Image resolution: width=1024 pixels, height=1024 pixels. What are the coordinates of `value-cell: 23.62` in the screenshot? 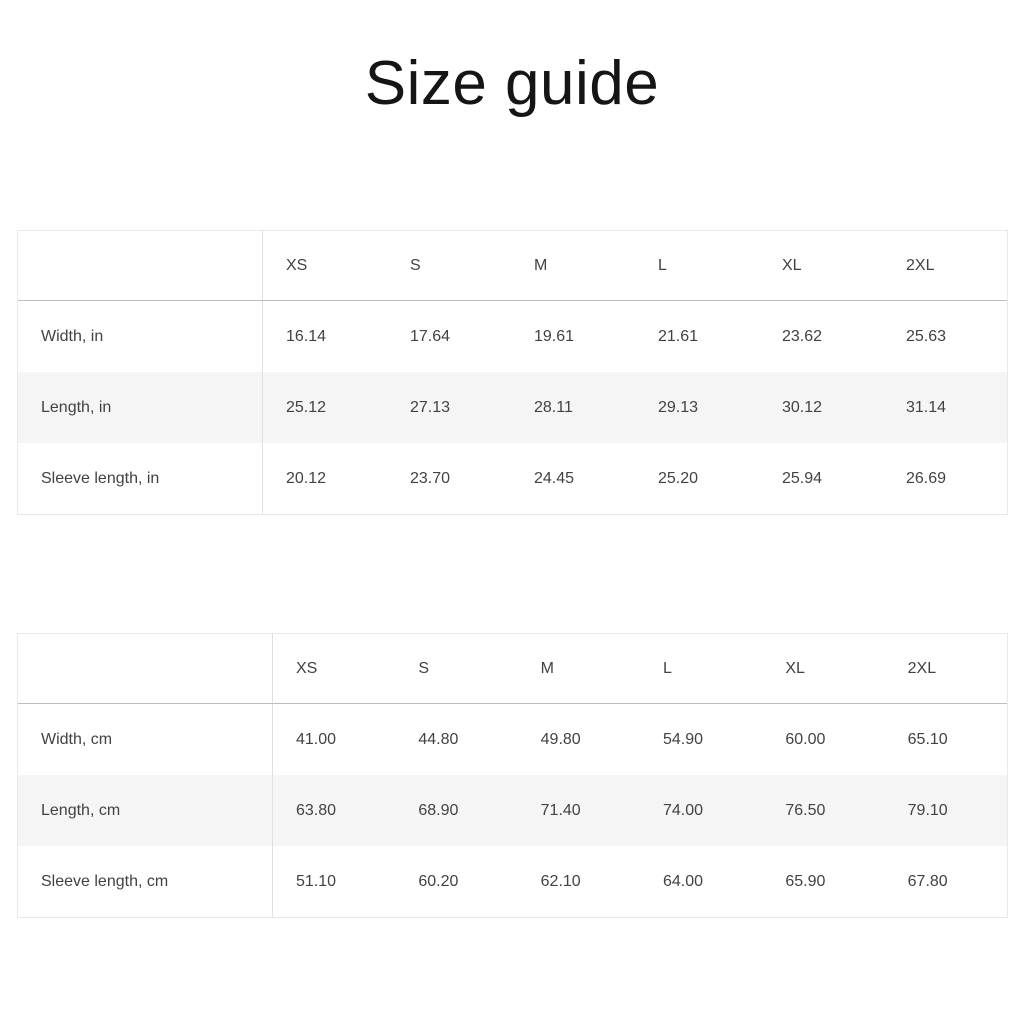 It's located at (802, 336).